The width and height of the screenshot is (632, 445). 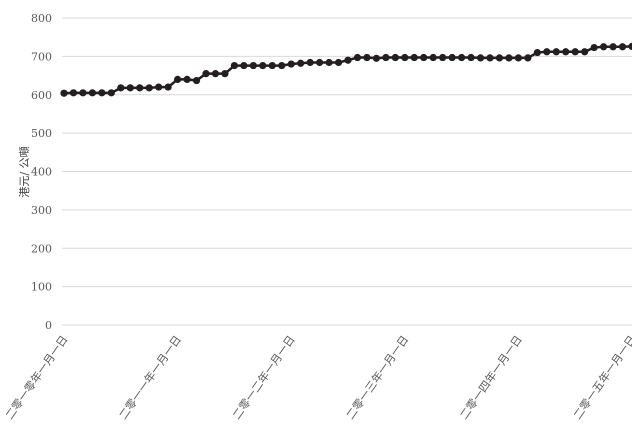 What do you see at coordinates (41, 287) in the screenshot?
I see `y-tick-label: 100` at bounding box center [41, 287].